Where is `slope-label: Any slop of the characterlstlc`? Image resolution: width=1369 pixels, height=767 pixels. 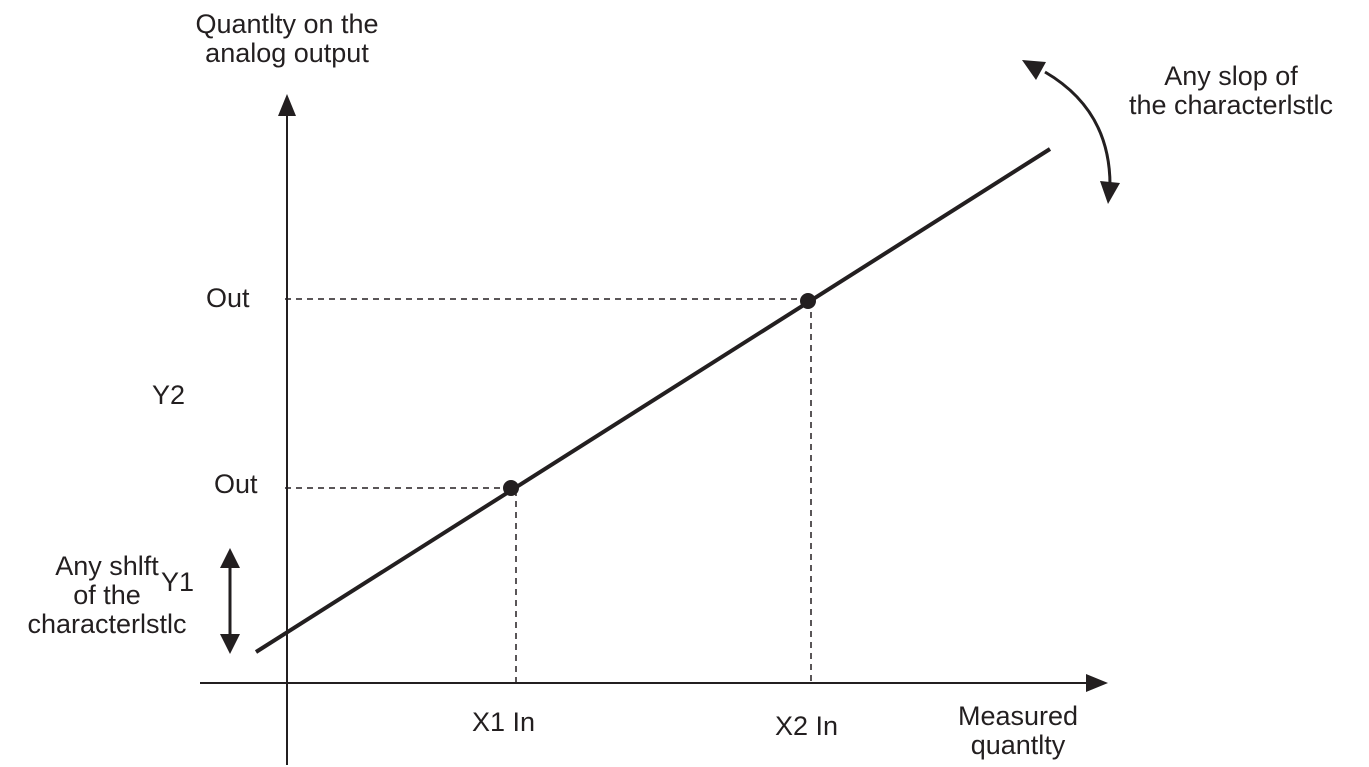 slope-label: Any slop of the characterlstlc is located at coordinates (1231, 90).